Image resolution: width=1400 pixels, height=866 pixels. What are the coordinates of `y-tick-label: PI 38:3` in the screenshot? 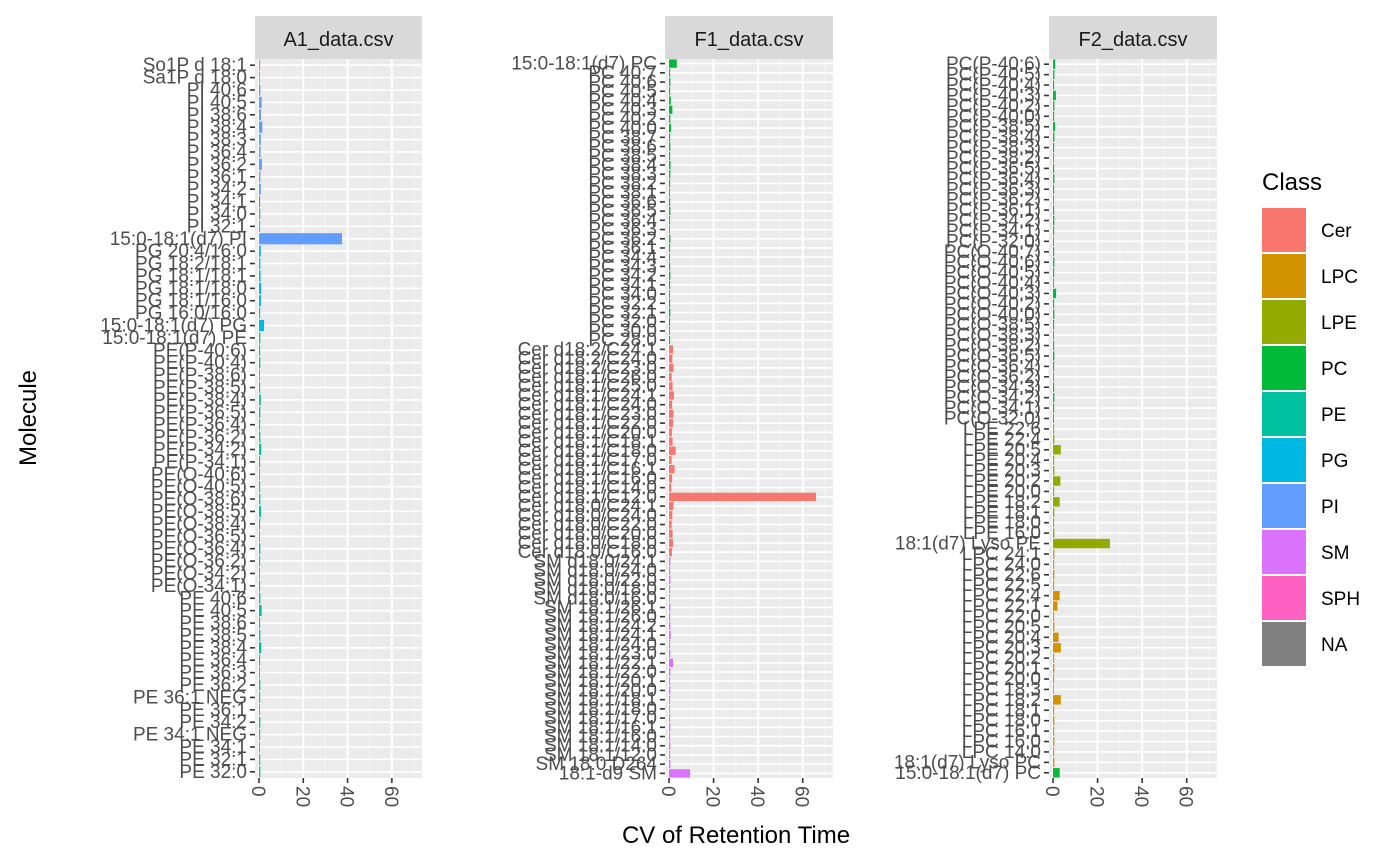 It's located at (217, 140).